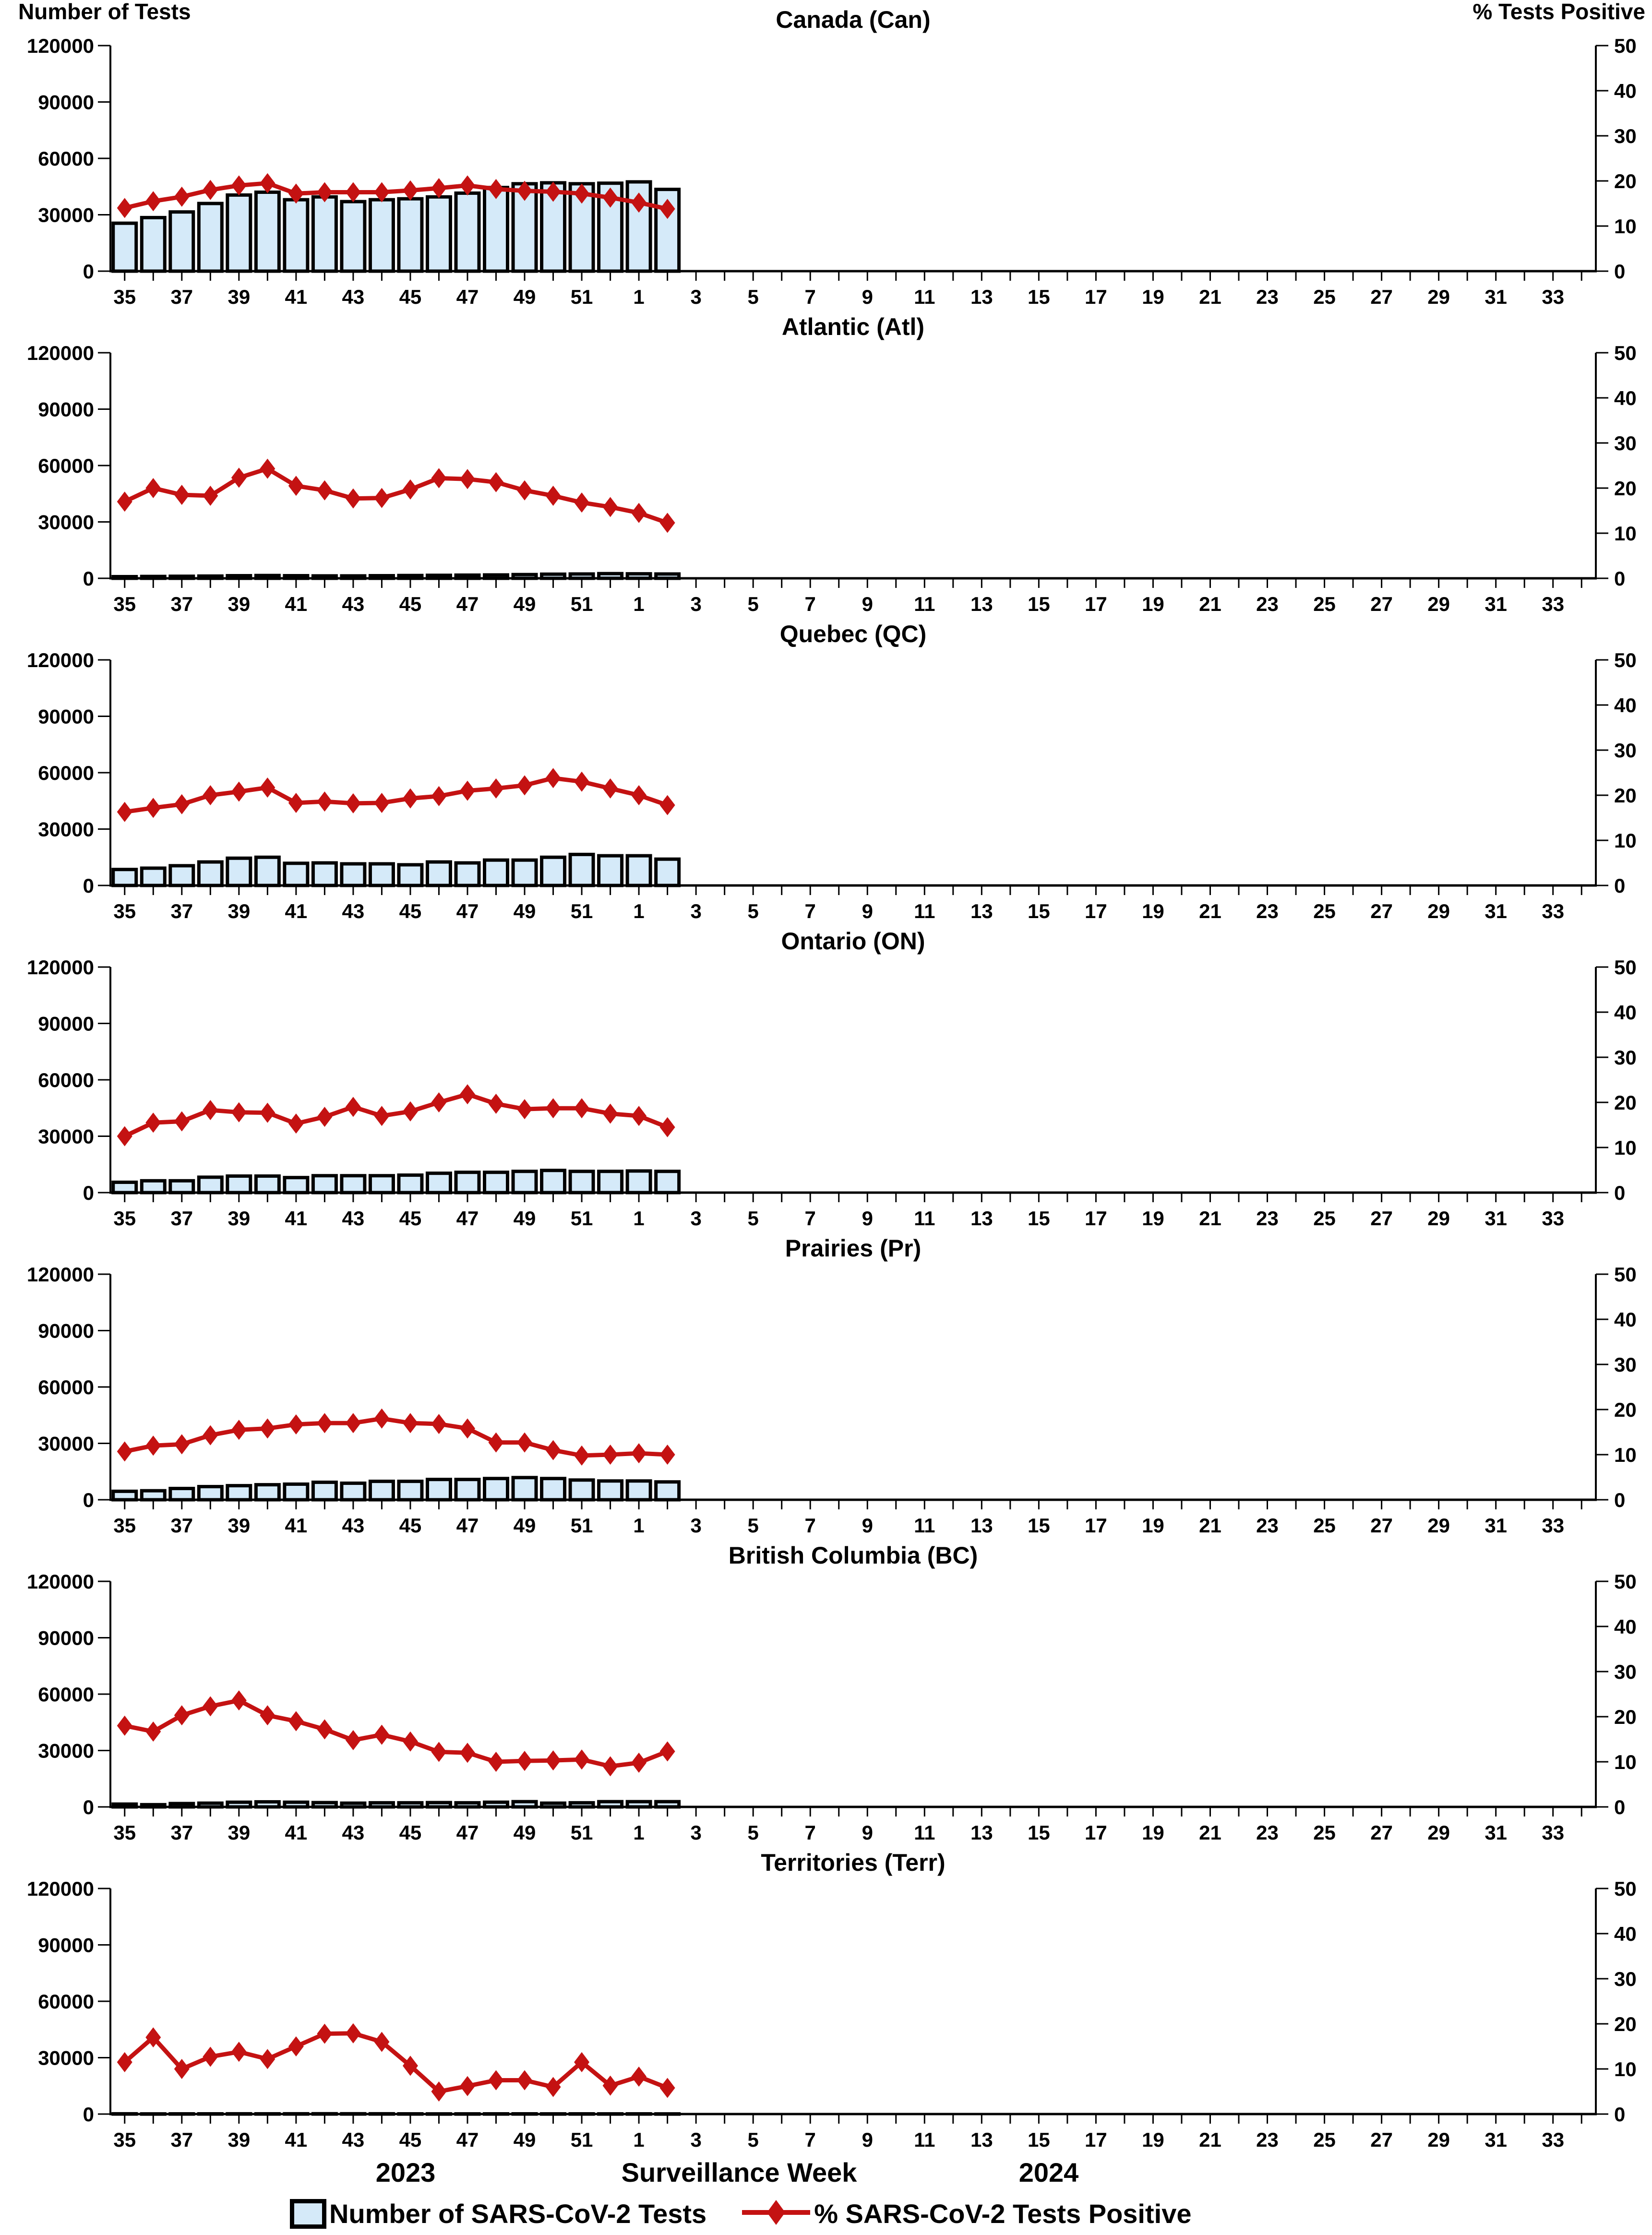  I want to click on right-tick-label: 40, so click(1625, 91).